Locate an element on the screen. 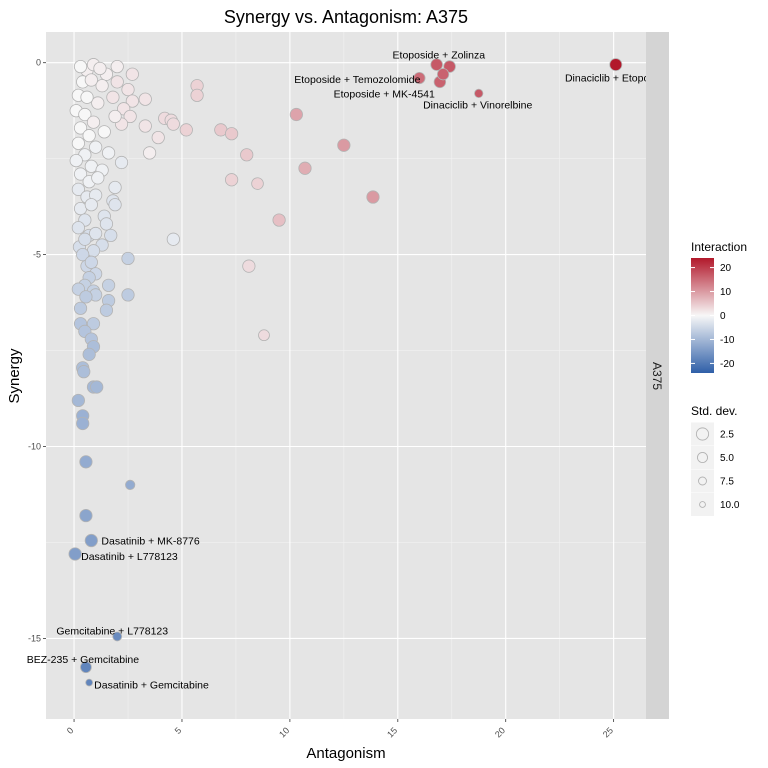 Image resolution: width=768 pixels, height=768 pixels. size-key-label: 2.5 is located at coordinates (727, 435).